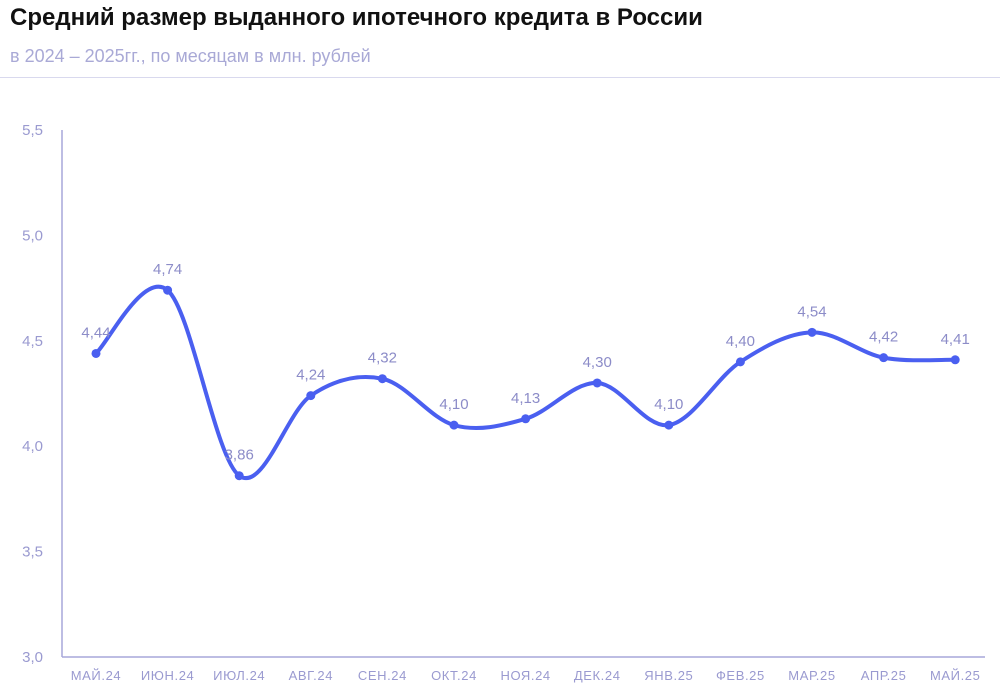  I want to click on x-tick-label: АВГ.24, so click(311, 675).